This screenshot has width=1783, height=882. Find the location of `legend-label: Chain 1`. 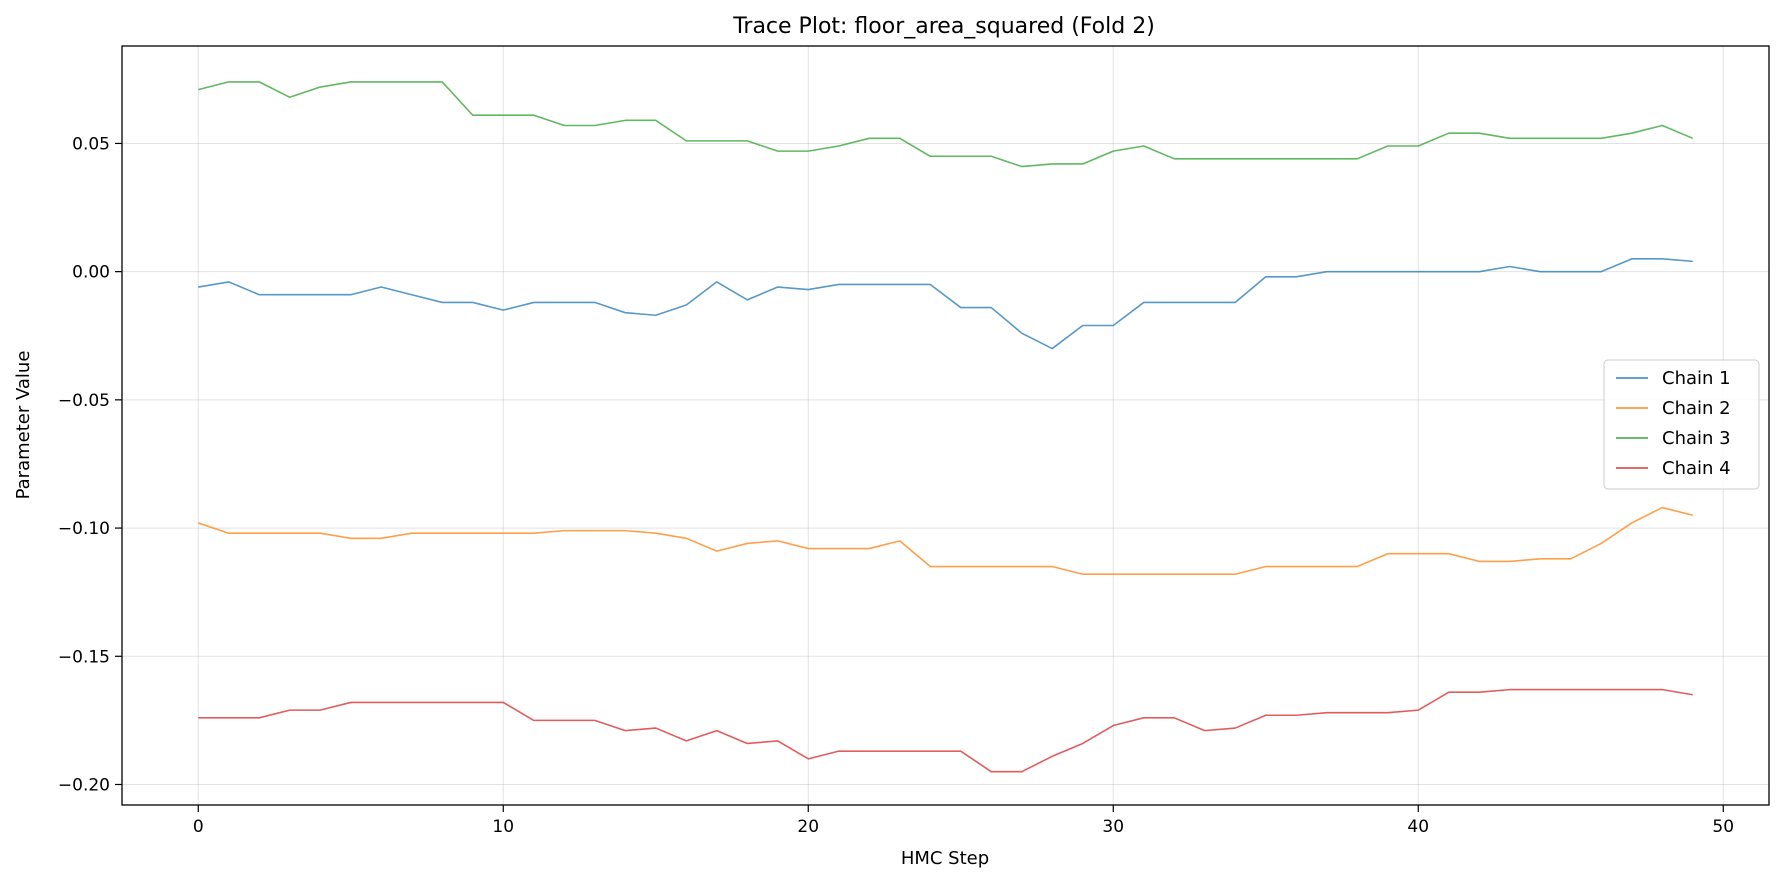

legend-label: Chain 1 is located at coordinates (1696, 378).